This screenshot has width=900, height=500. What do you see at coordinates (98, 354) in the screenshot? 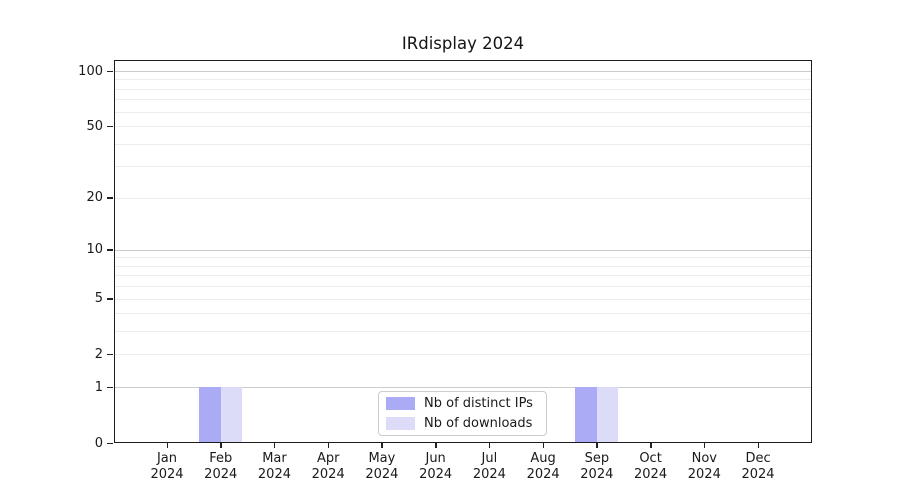
I see `y-tick-label: 2` at bounding box center [98, 354].